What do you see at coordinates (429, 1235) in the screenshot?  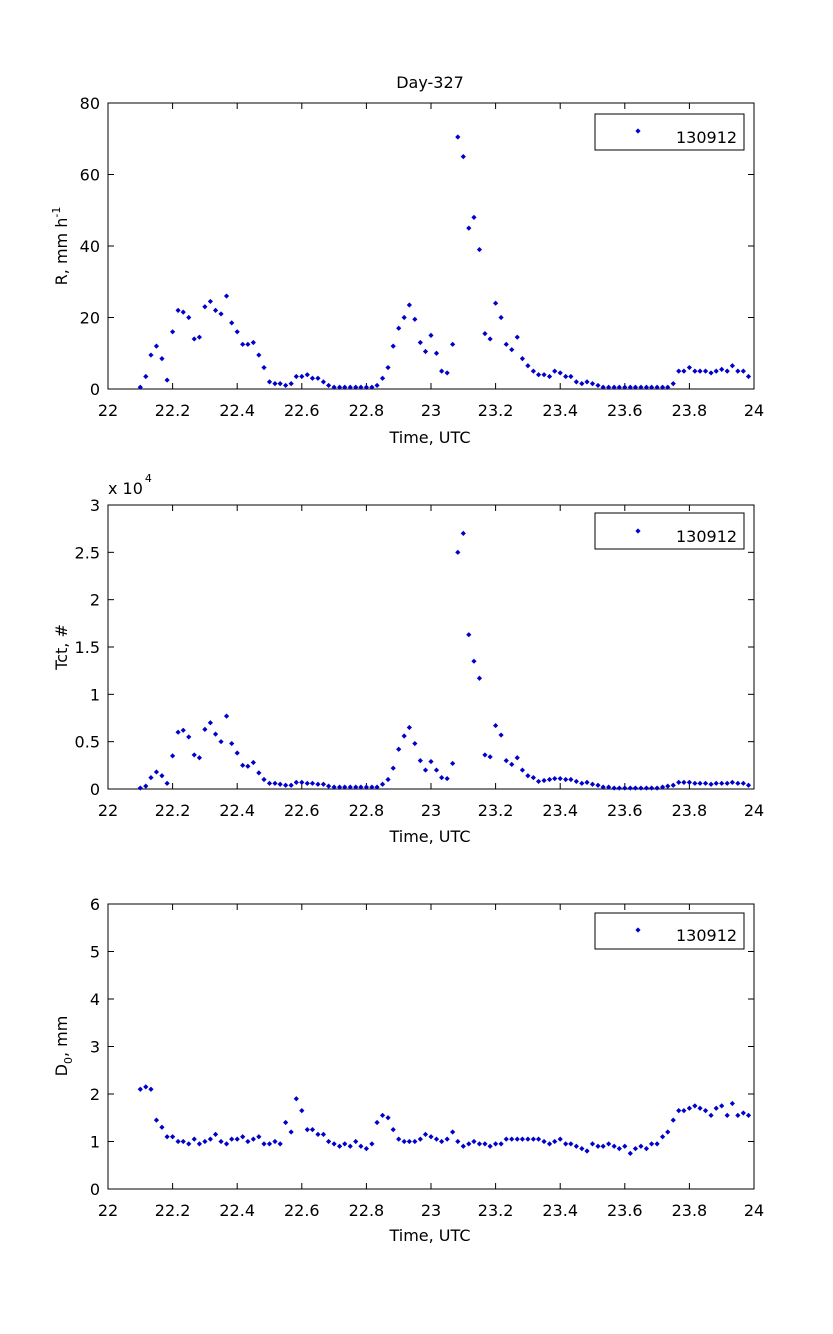 I see `x-axis-label: Time, UTC` at bounding box center [429, 1235].